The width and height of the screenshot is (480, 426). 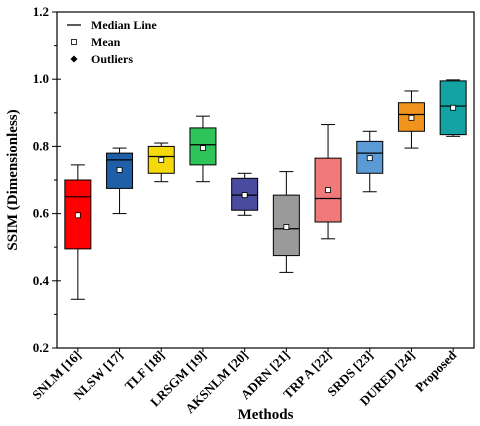 I want to click on legend-label: Median Line, so click(x=124, y=25).